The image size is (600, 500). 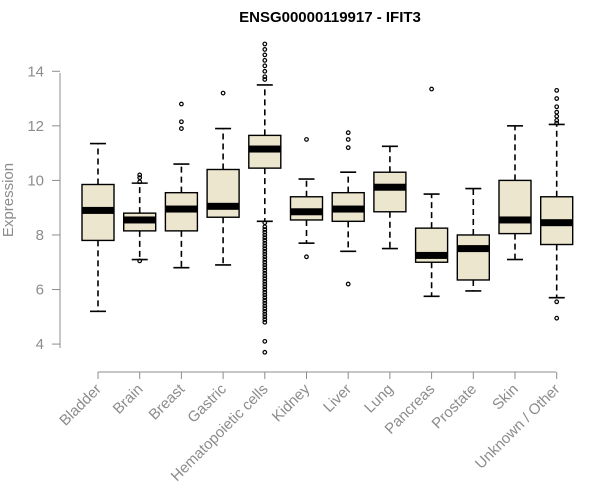 I want to click on x-tick-label: Breast, so click(x=167, y=401).